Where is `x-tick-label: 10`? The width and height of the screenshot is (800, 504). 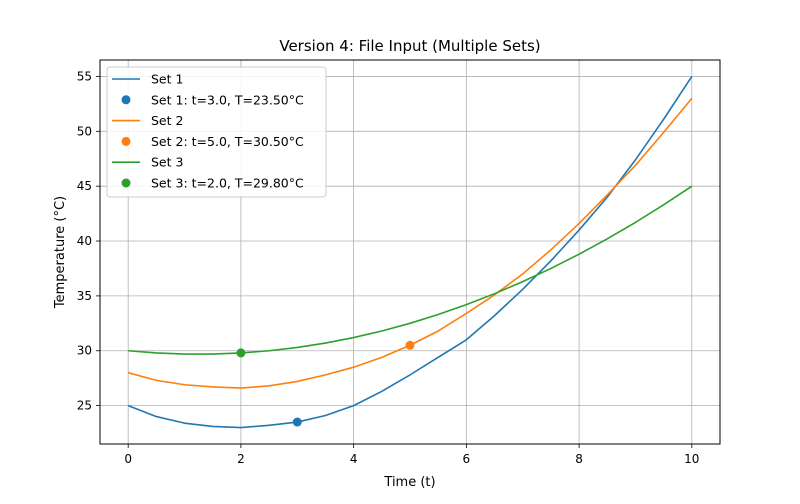
x-tick-label: 10 is located at coordinates (691, 459).